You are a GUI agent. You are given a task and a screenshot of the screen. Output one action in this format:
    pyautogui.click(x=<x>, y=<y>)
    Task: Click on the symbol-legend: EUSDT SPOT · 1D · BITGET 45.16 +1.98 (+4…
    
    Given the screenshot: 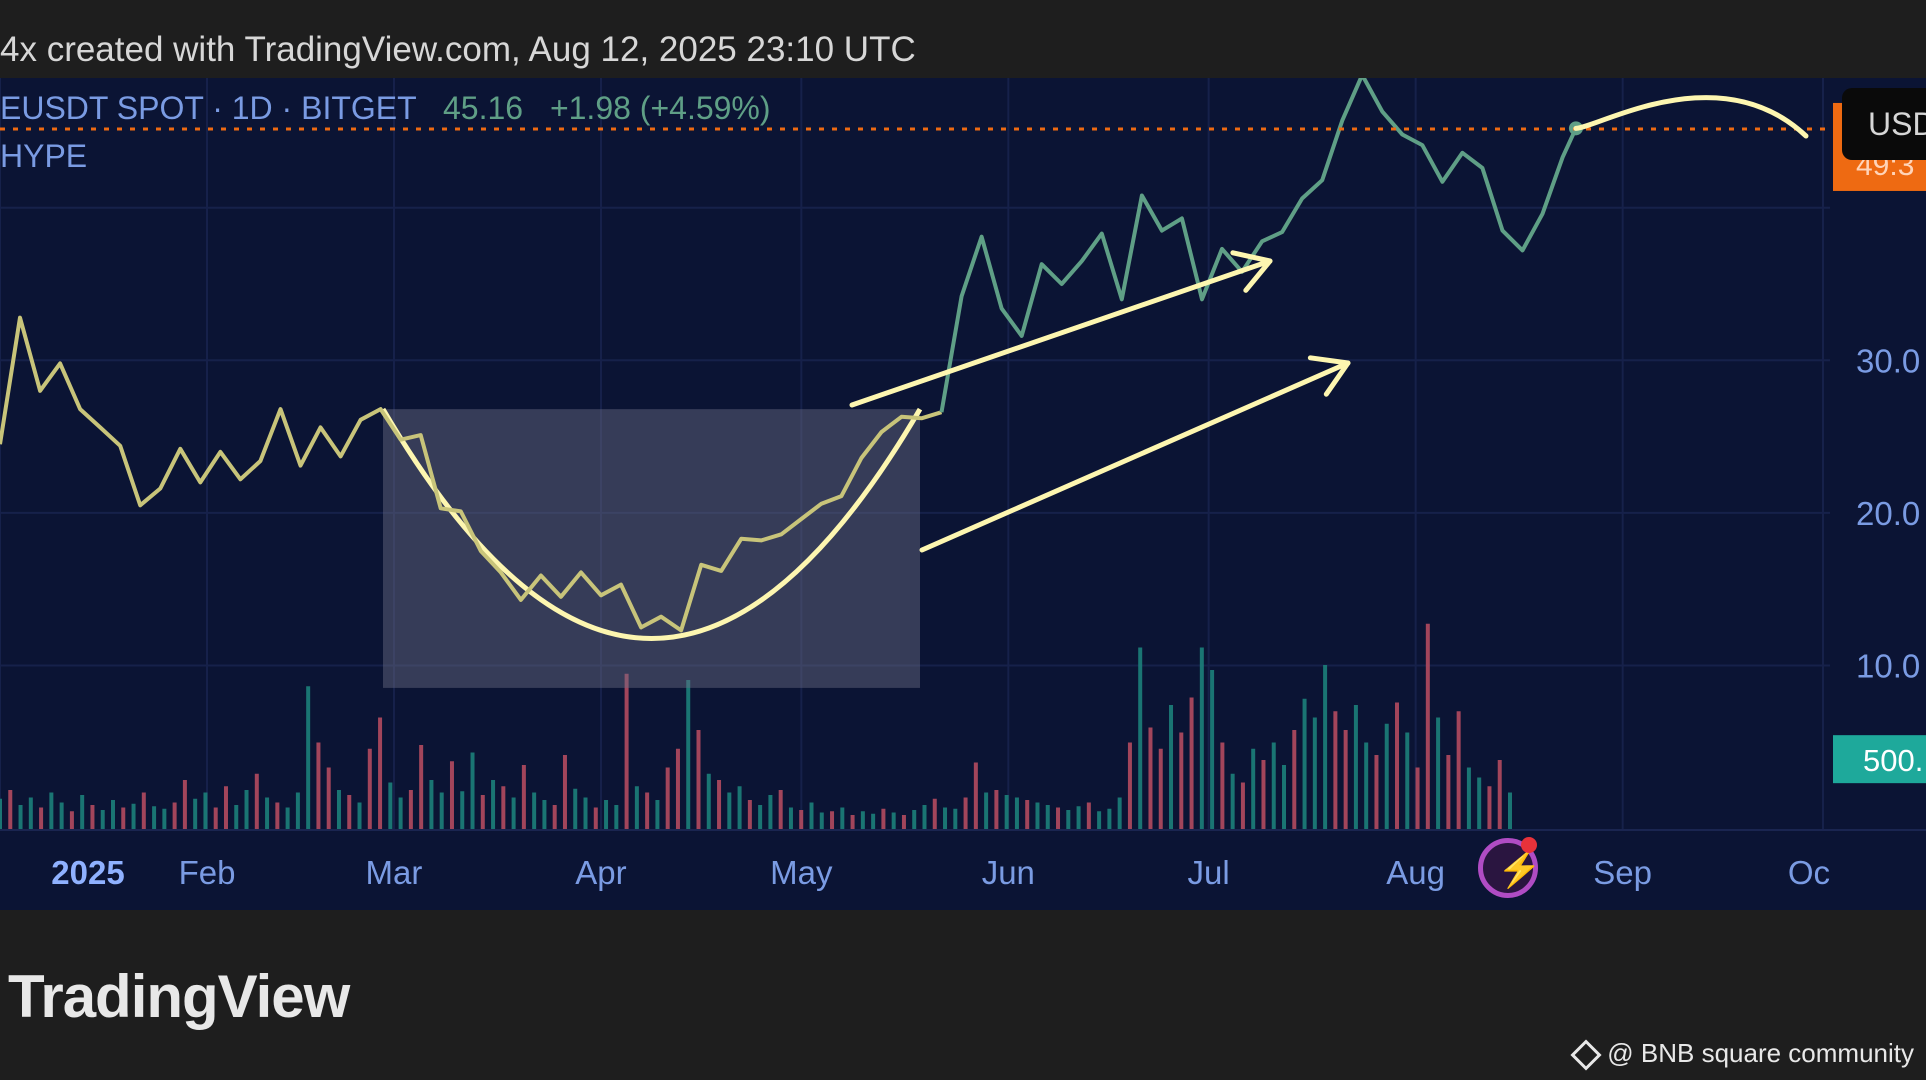 What is the action you would take?
    pyautogui.click(x=385, y=108)
    